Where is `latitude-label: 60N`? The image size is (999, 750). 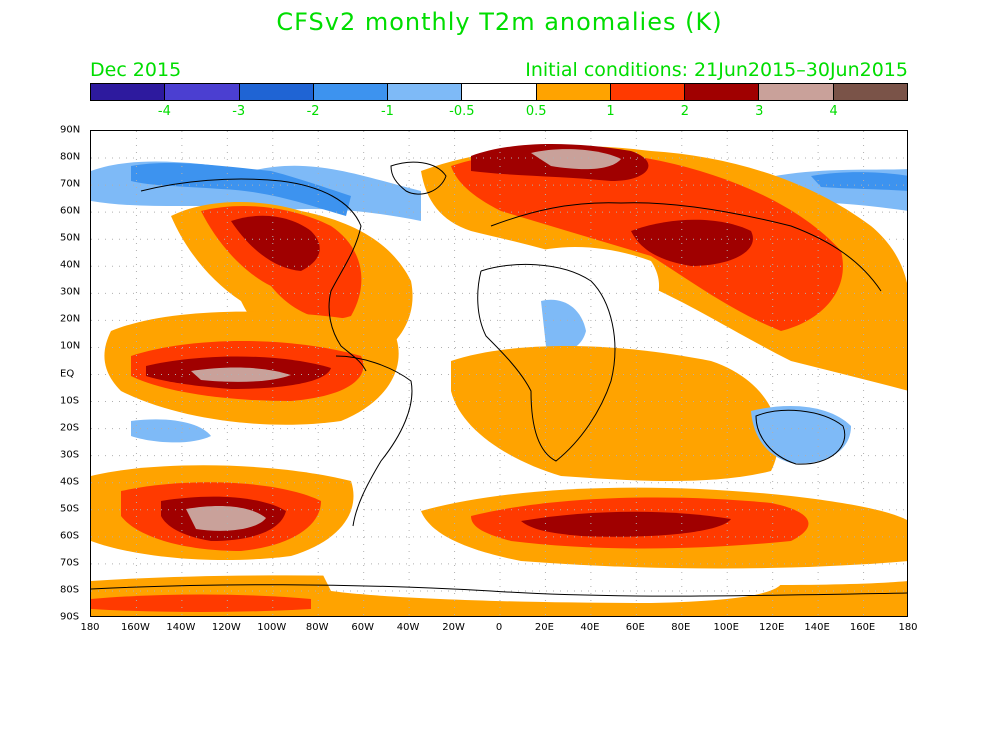 latitude-label: 60N is located at coordinates (70, 211).